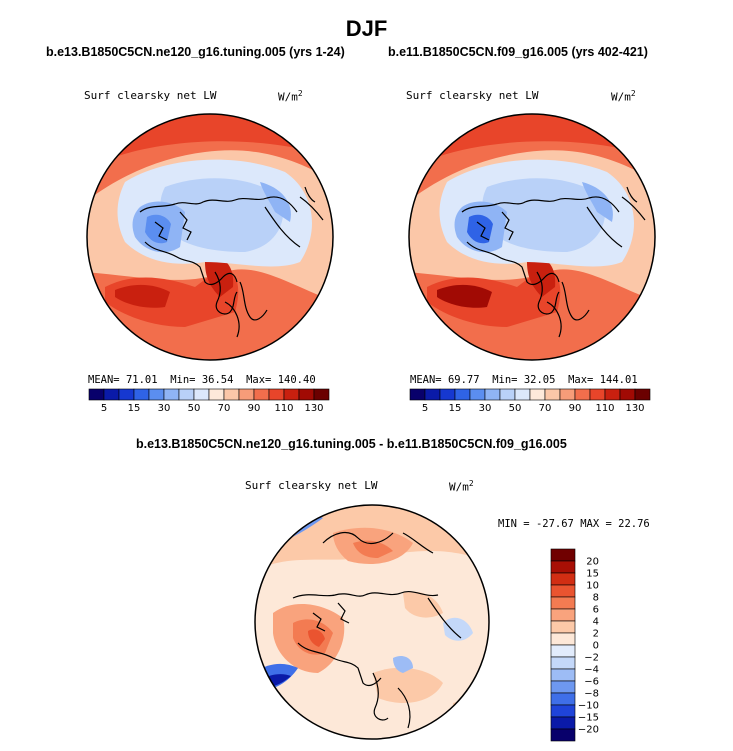 This screenshot has width=733, height=751. I want to click on panel2-colorbar-tick-label: 90, so click(575, 408).